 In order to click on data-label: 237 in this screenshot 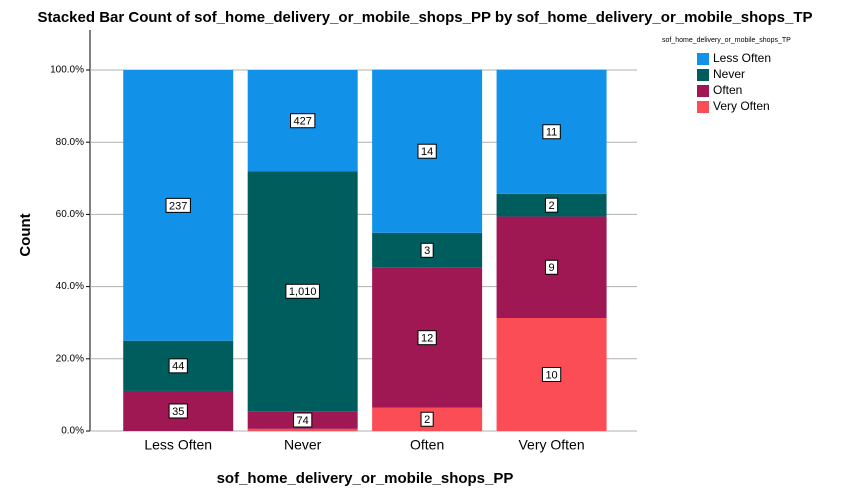, I will do `click(178, 206)`.